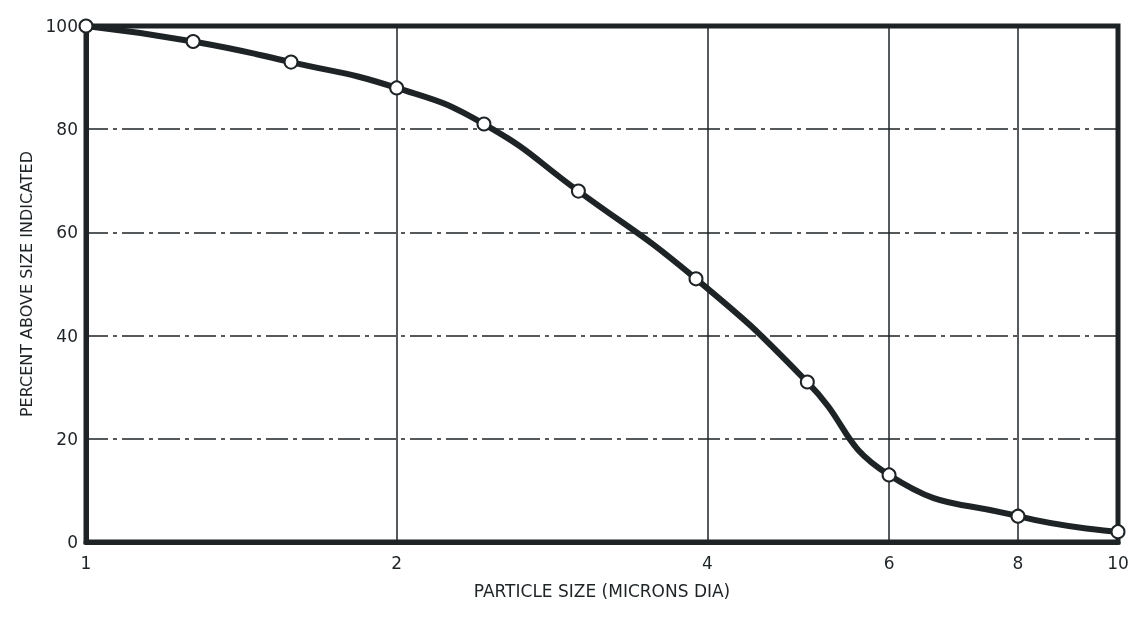 This screenshot has width=1146, height=619. Describe the element at coordinates (602, 590) in the screenshot. I see `x-axis-title: PARTICLE SIZE (MICRONS DIA)` at that location.